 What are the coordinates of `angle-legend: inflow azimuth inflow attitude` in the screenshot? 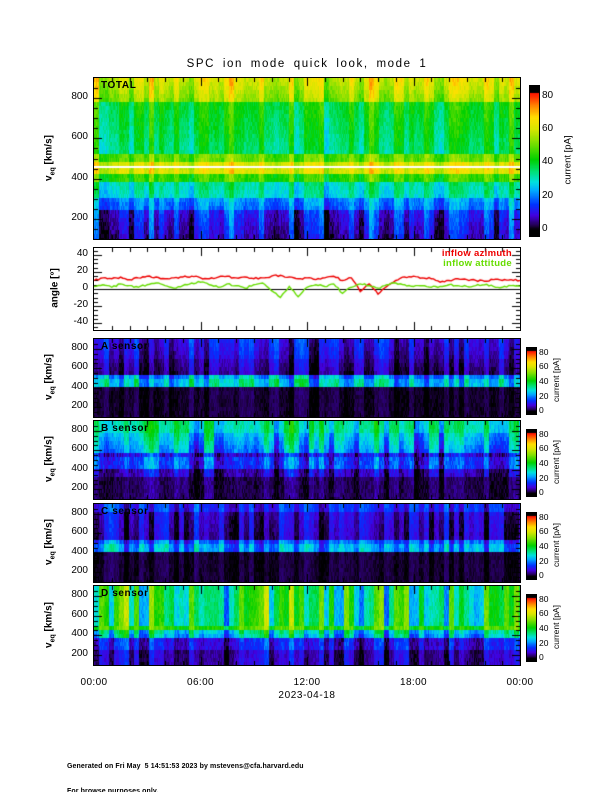 It's located at (303, 258).